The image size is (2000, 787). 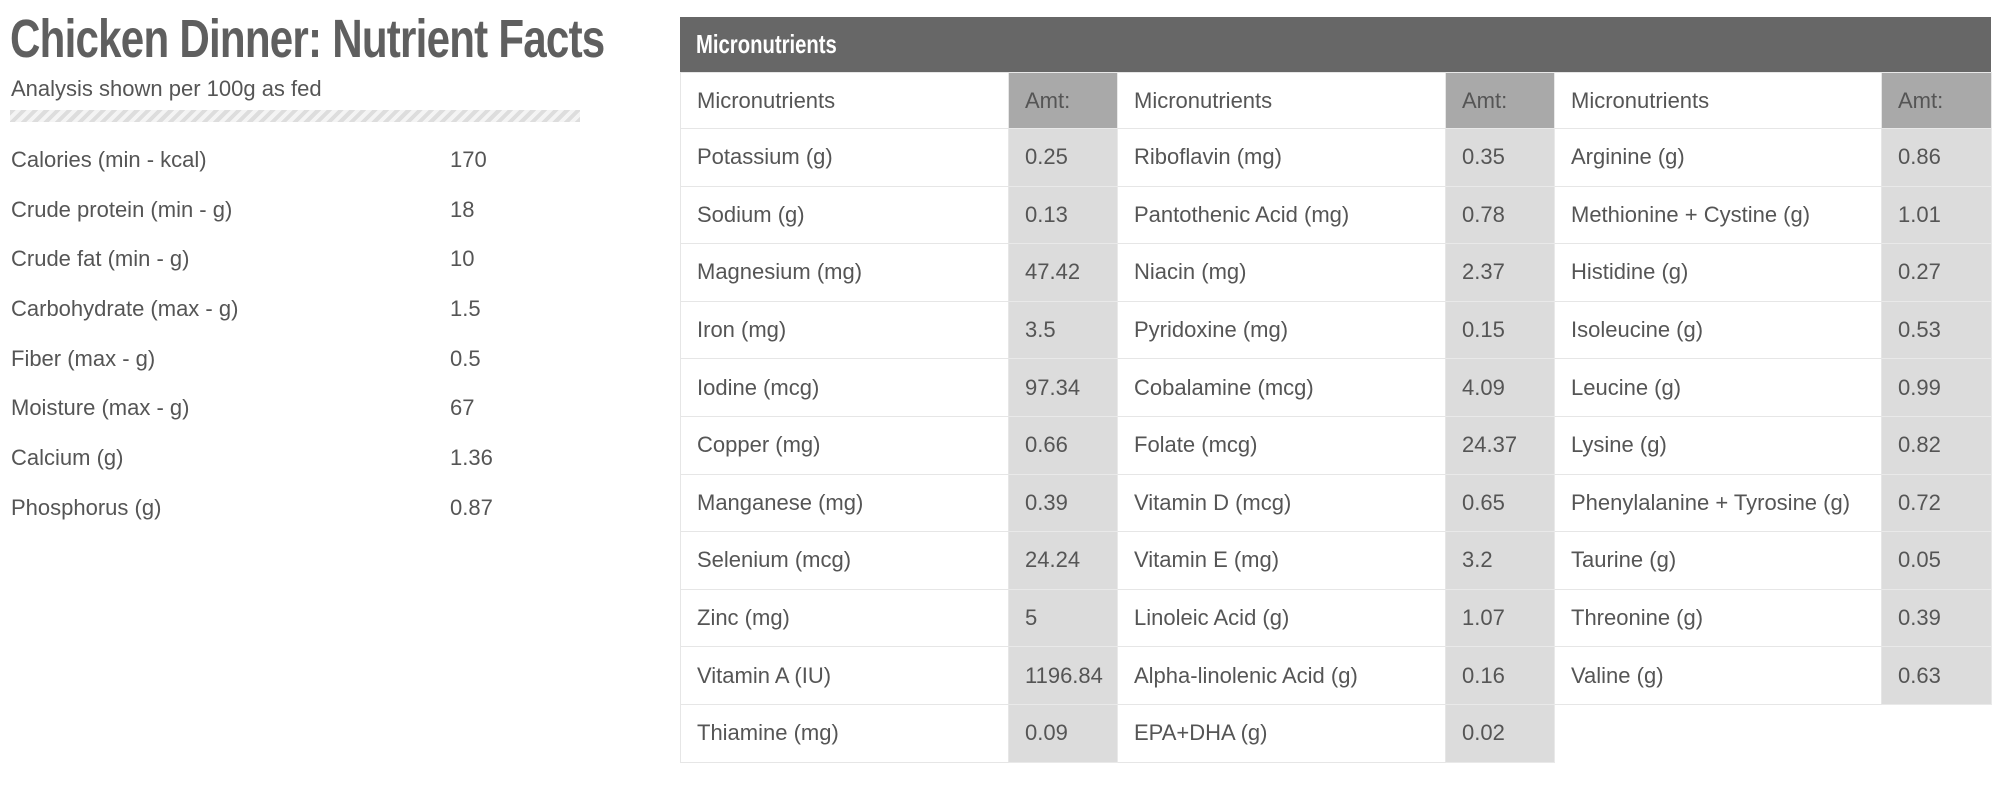 What do you see at coordinates (1063, 560) in the screenshot?
I see `amount-cell: 24.24` at bounding box center [1063, 560].